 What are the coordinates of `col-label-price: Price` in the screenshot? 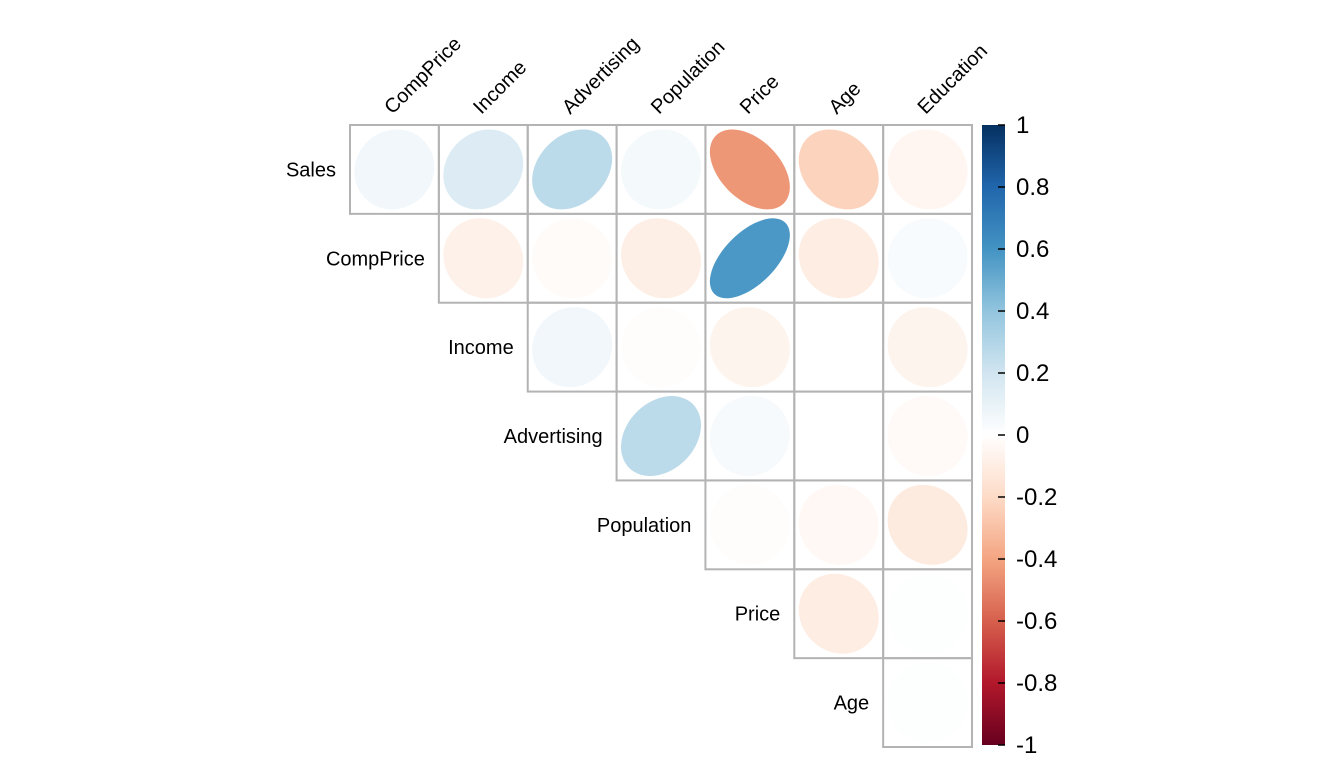 It's located at (760, 95).